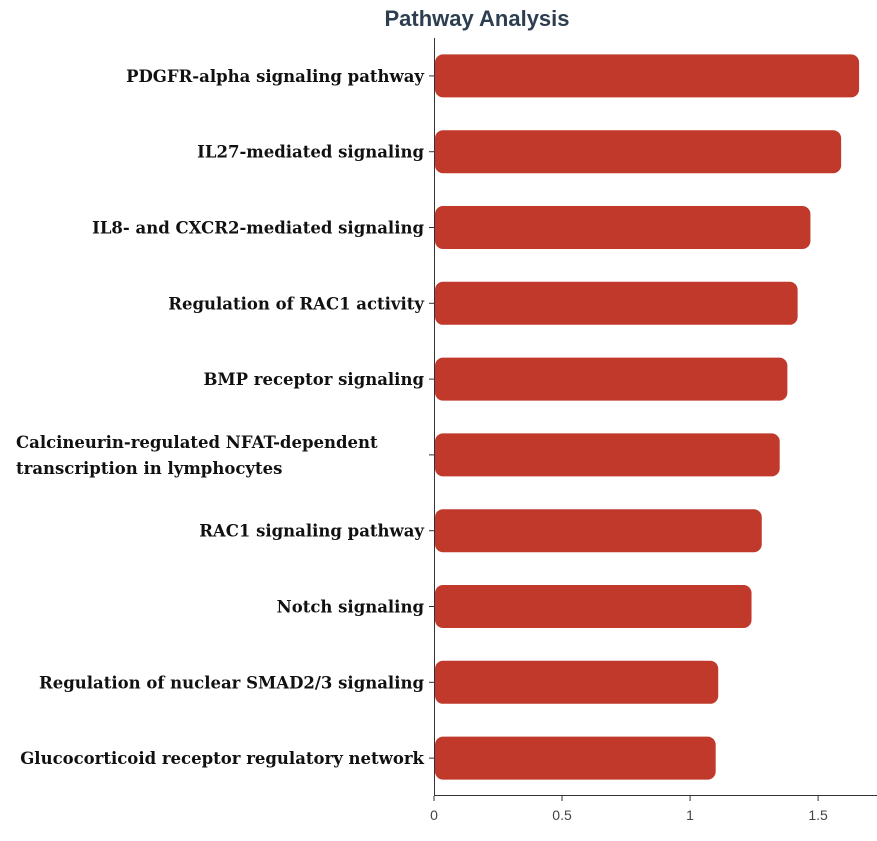 The image size is (877, 841). What do you see at coordinates (149, 468) in the screenshot?
I see `category-label-line: transcription in lymphocytes` at bounding box center [149, 468].